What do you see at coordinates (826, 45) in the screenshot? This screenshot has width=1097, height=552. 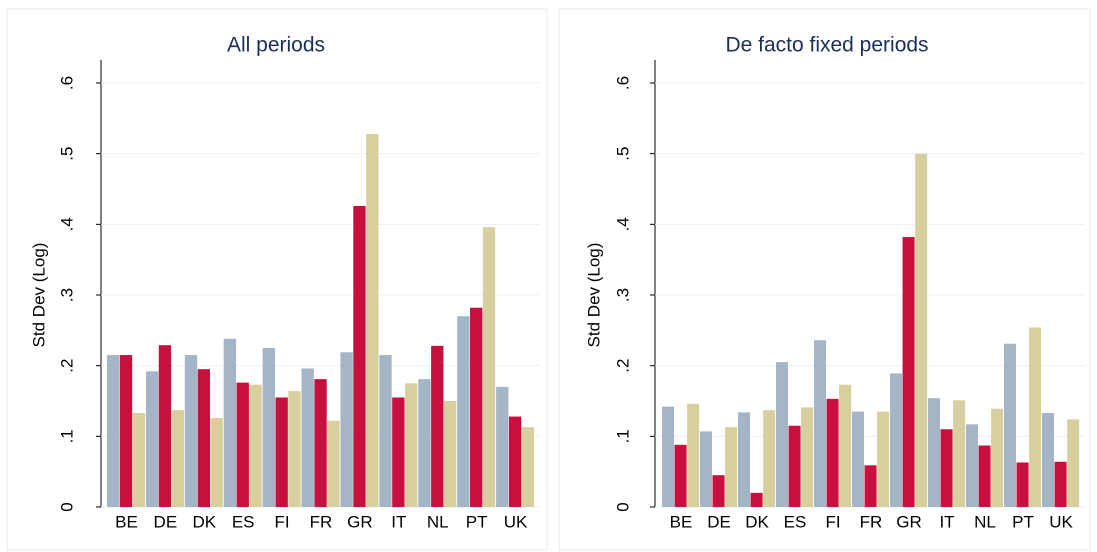 I see `chart-title: De facto fixed periods` at bounding box center [826, 45].